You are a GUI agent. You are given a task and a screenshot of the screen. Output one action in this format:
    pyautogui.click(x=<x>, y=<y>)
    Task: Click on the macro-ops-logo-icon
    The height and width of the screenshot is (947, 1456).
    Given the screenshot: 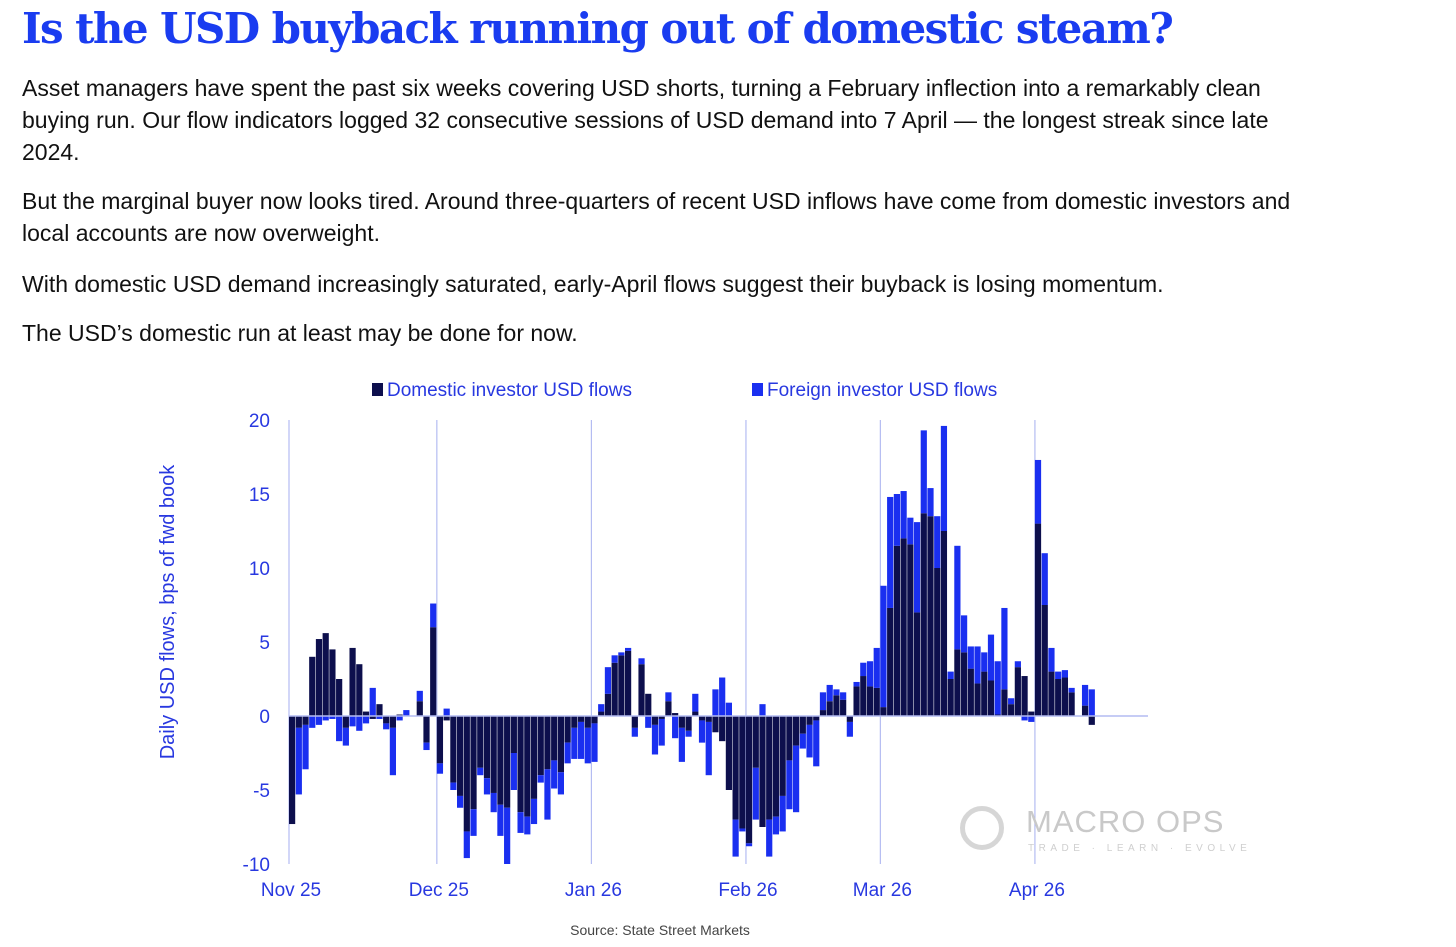 What is the action you would take?
    pyautogui.click(x=982, y=828)
    